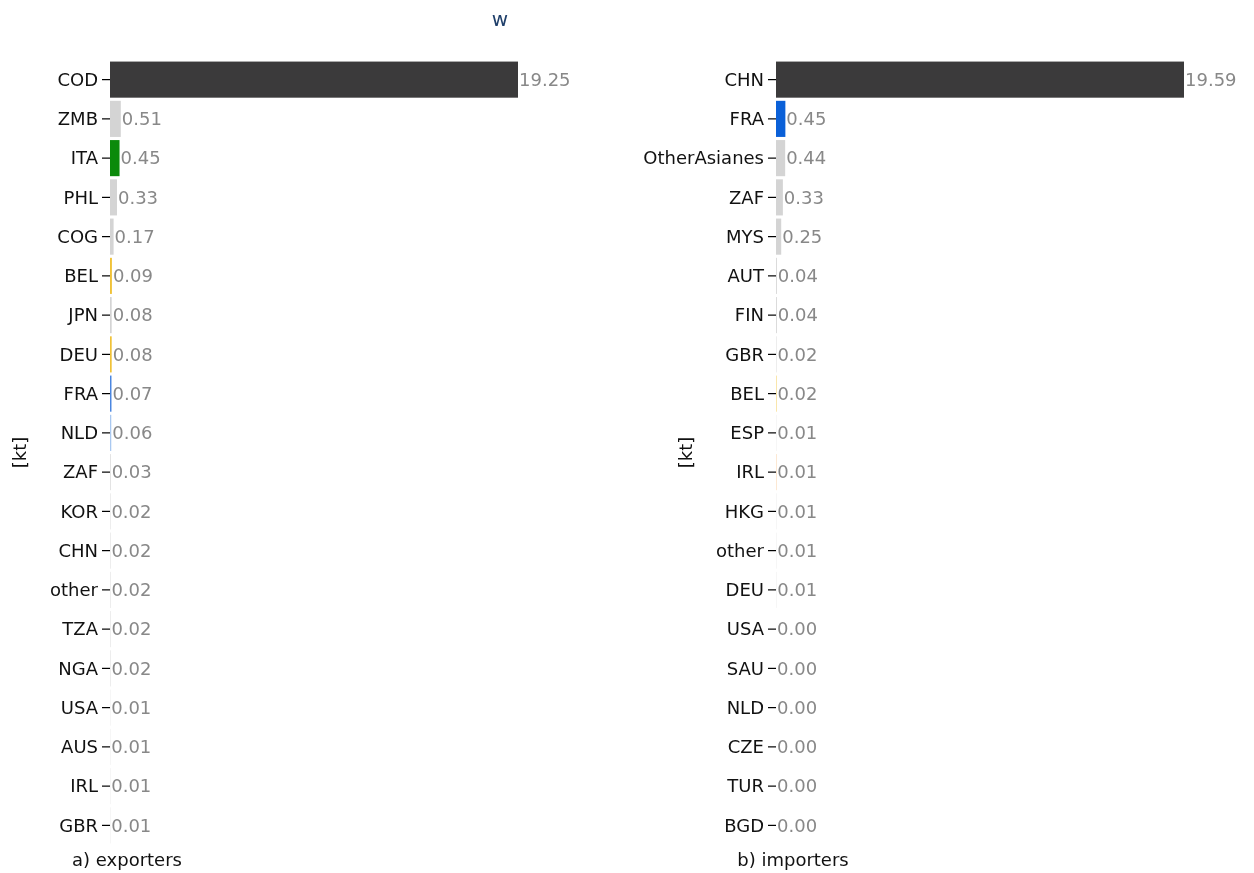 This screenshot has width=1254, height=873. What do you see at coordinates (1211, 79) in the screenshot?
I see `data-label: 19.59` at bounding box center [1211, 79].